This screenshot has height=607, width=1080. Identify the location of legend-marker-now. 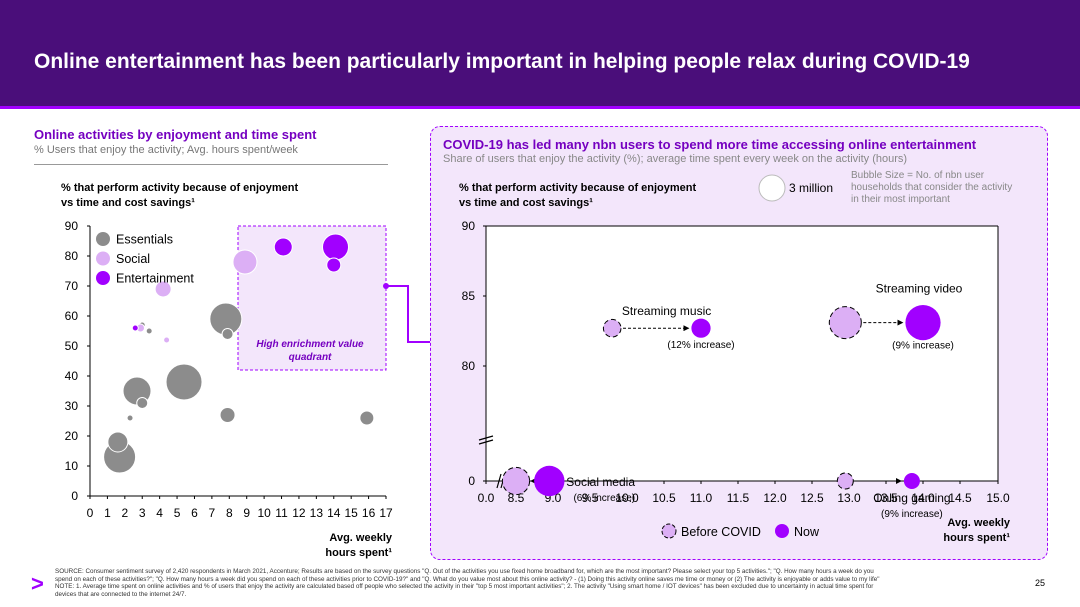
(782, 531).